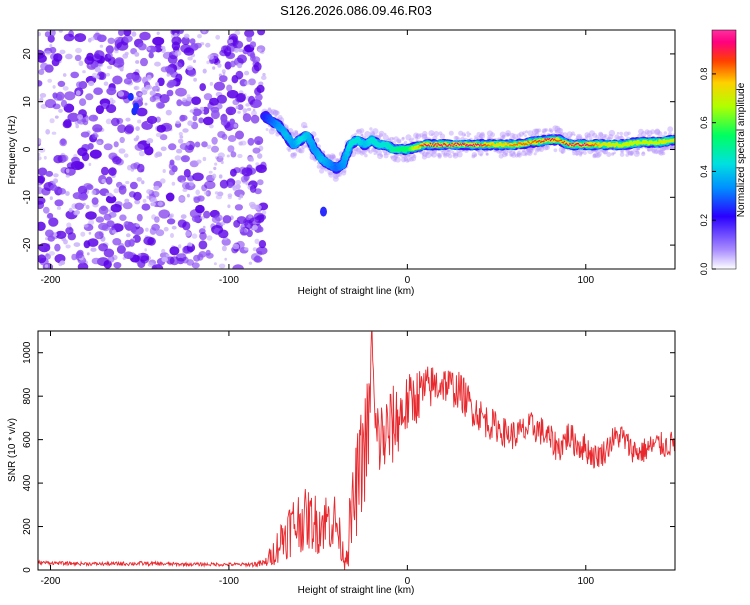 This screenshot has width=750, height=605. Describe the element at coordinates (12, 450) in the screenshot. I see `snr-y-axis-label: SNR (10 * v/v)` at that location.